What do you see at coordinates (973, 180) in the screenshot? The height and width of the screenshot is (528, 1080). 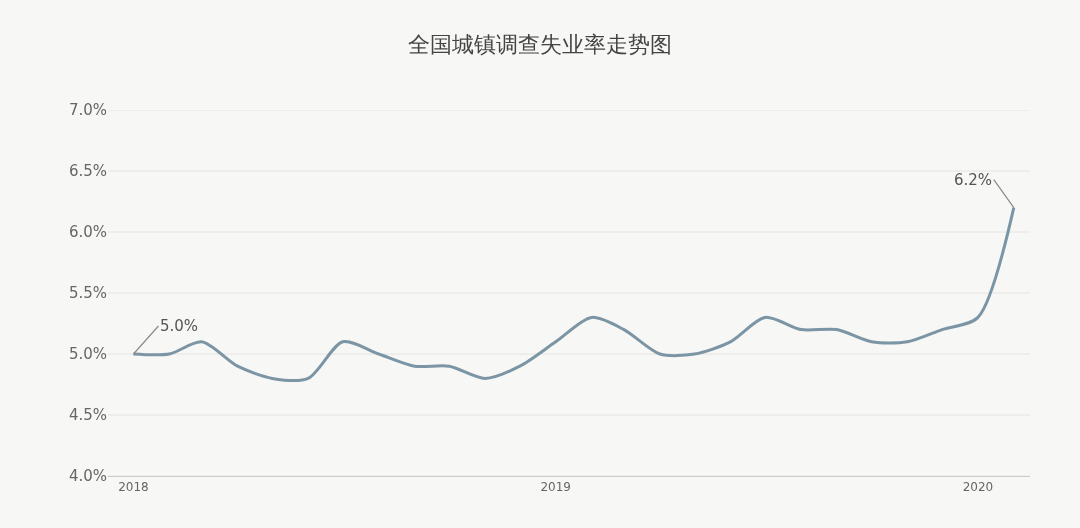 I see `annotation: 6.2%` at bounding box center [973, 180].